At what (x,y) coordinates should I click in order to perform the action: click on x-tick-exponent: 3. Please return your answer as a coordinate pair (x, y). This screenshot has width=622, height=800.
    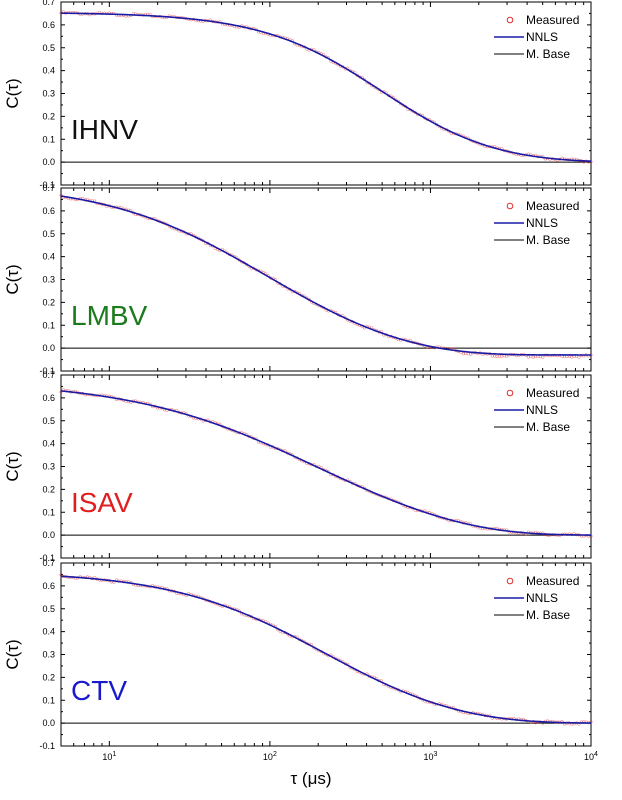
    Looking at the image, I should click on (435, 754).